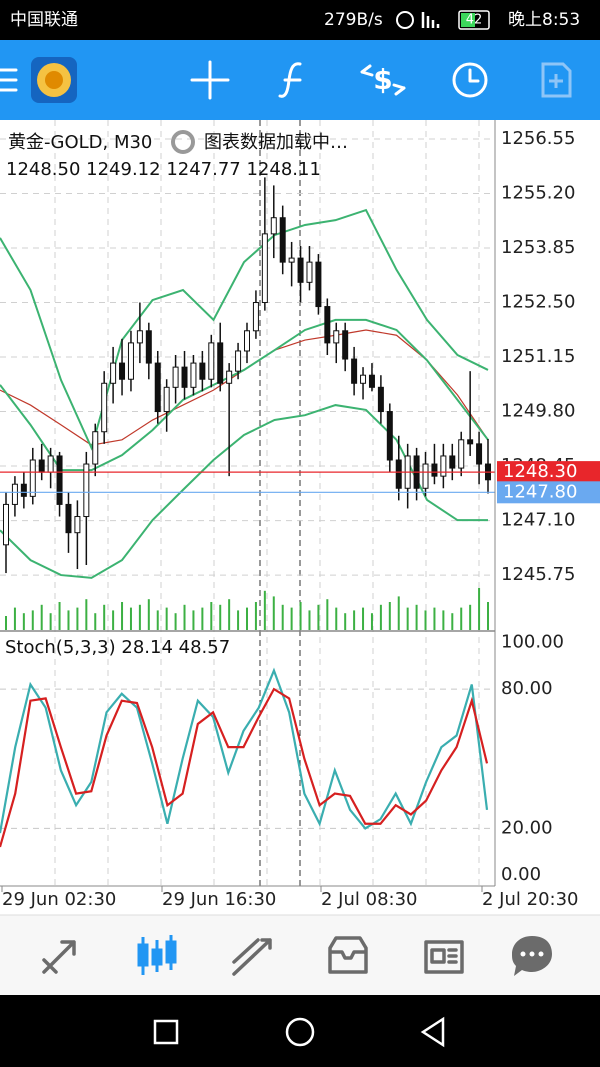 Image resolution: width=600 pixels, height=1067 pixels. I want to click on bid-line-tag, so click(548, 472).